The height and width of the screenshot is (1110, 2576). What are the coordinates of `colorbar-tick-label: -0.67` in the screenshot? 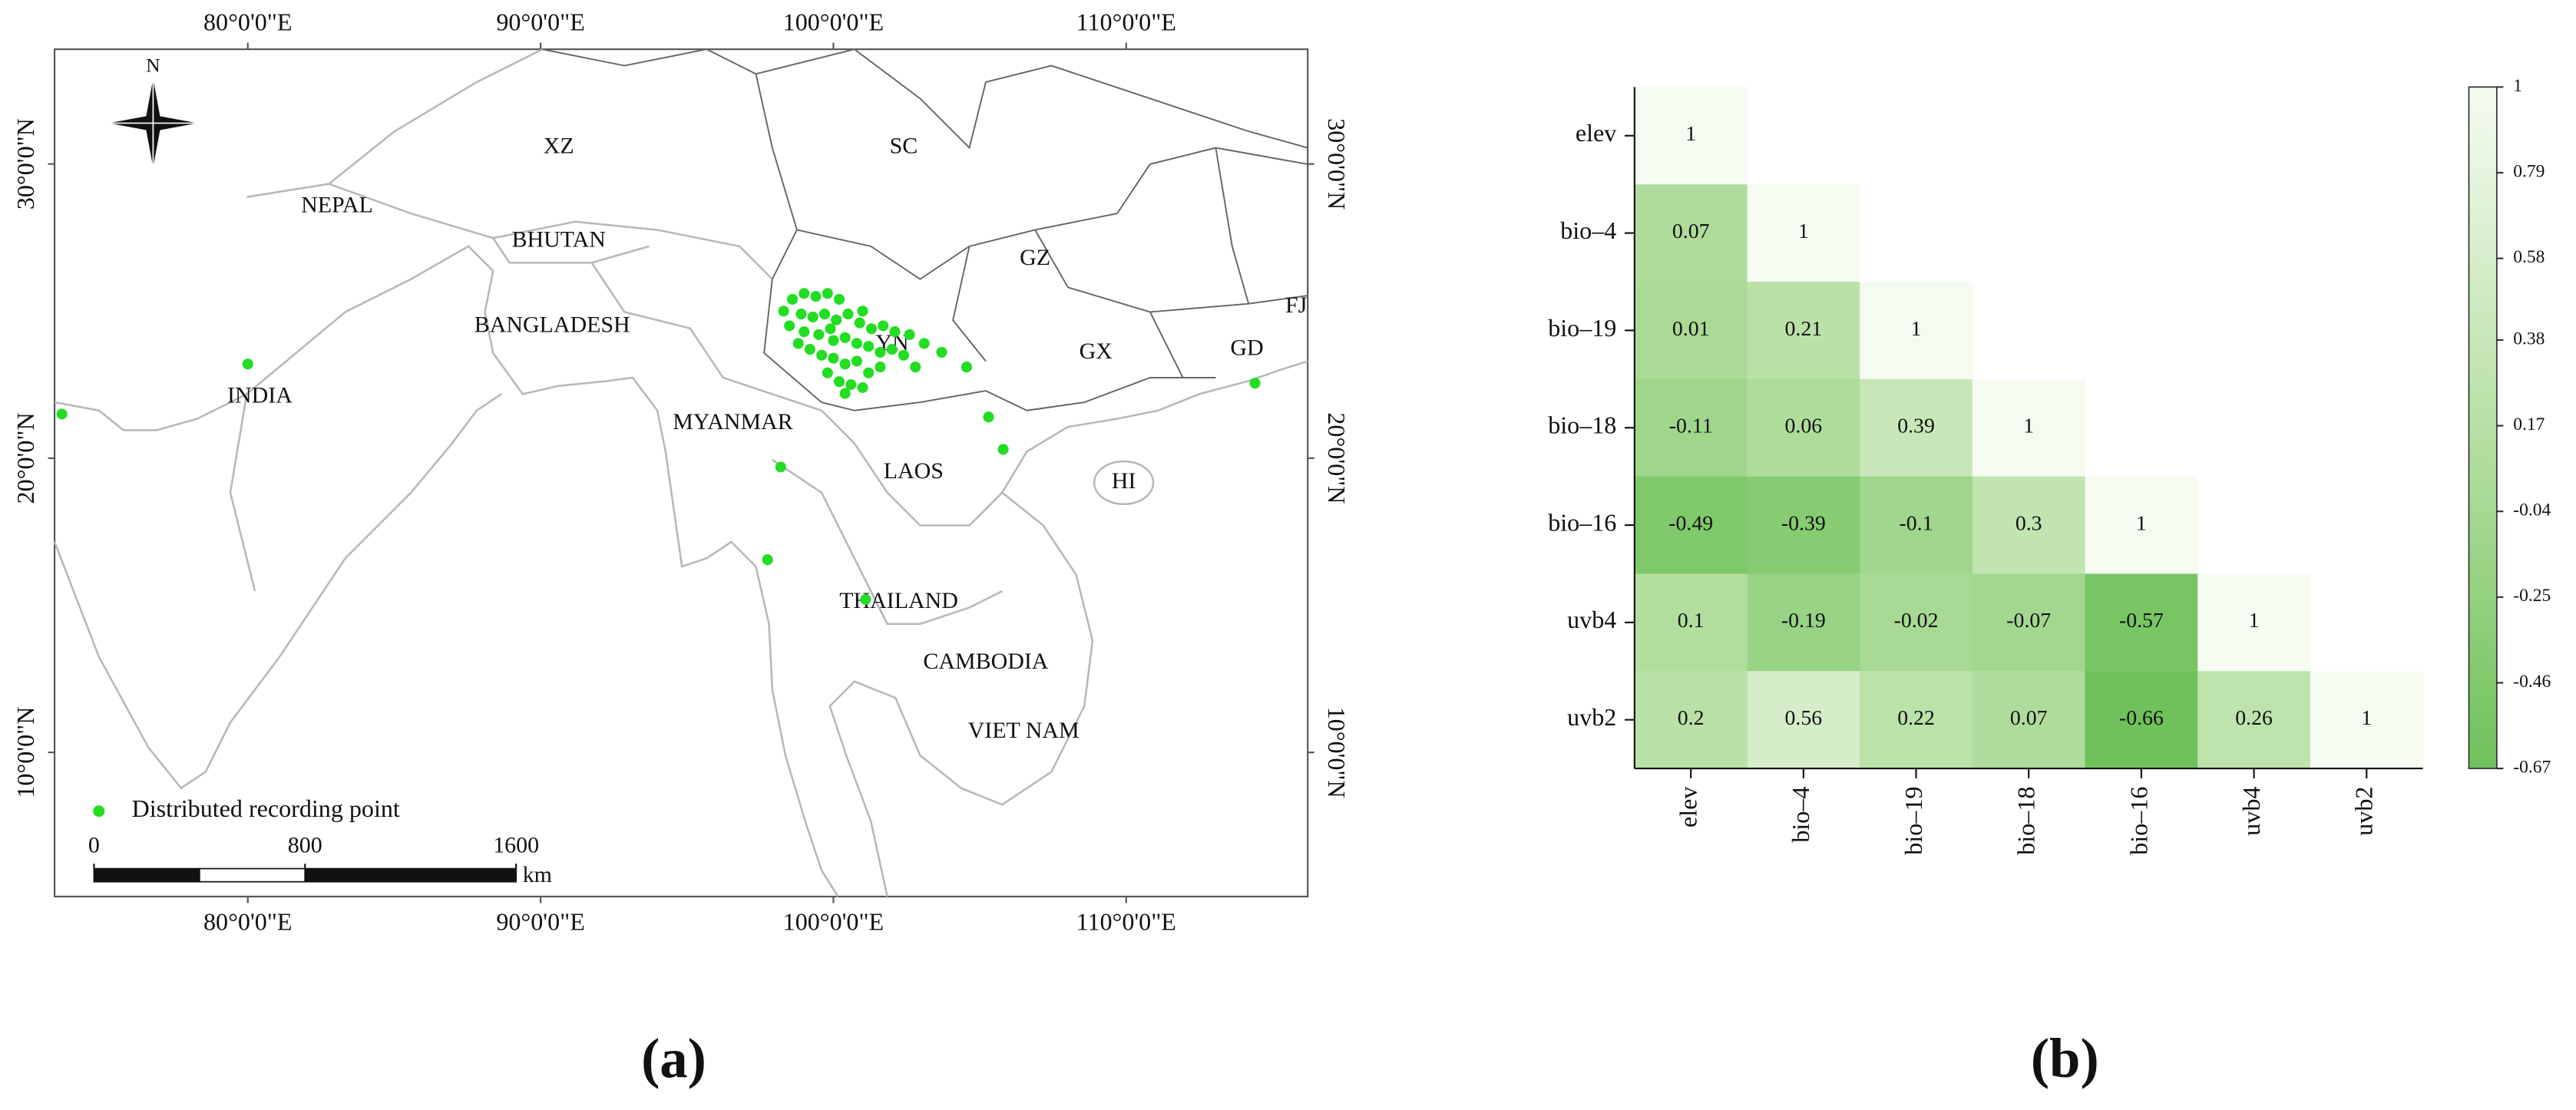 It's located at (2532, 767).